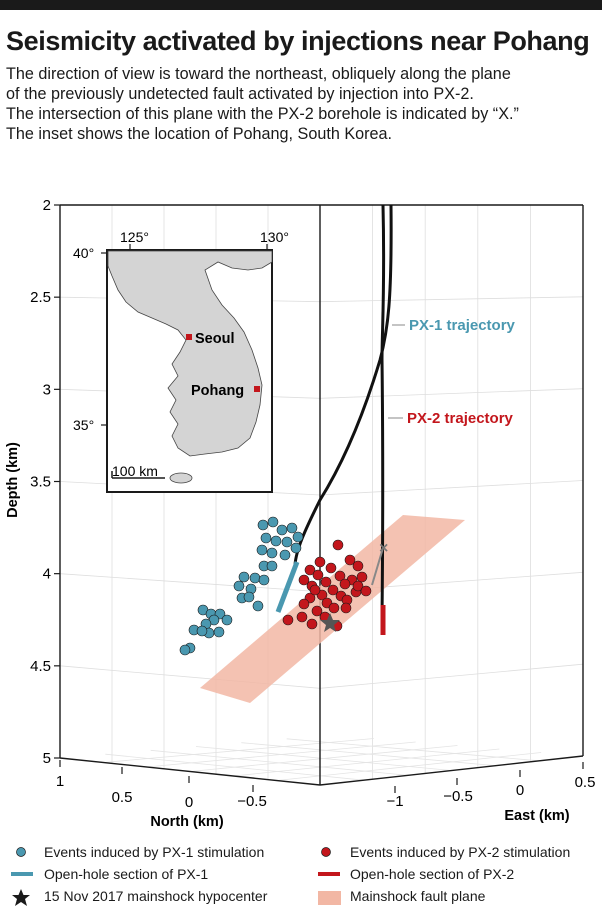  What do you see at coordinates (186, 822) in the screenshot?
I see `north-axis-label: North (km)` at bounding box center [186, 822].